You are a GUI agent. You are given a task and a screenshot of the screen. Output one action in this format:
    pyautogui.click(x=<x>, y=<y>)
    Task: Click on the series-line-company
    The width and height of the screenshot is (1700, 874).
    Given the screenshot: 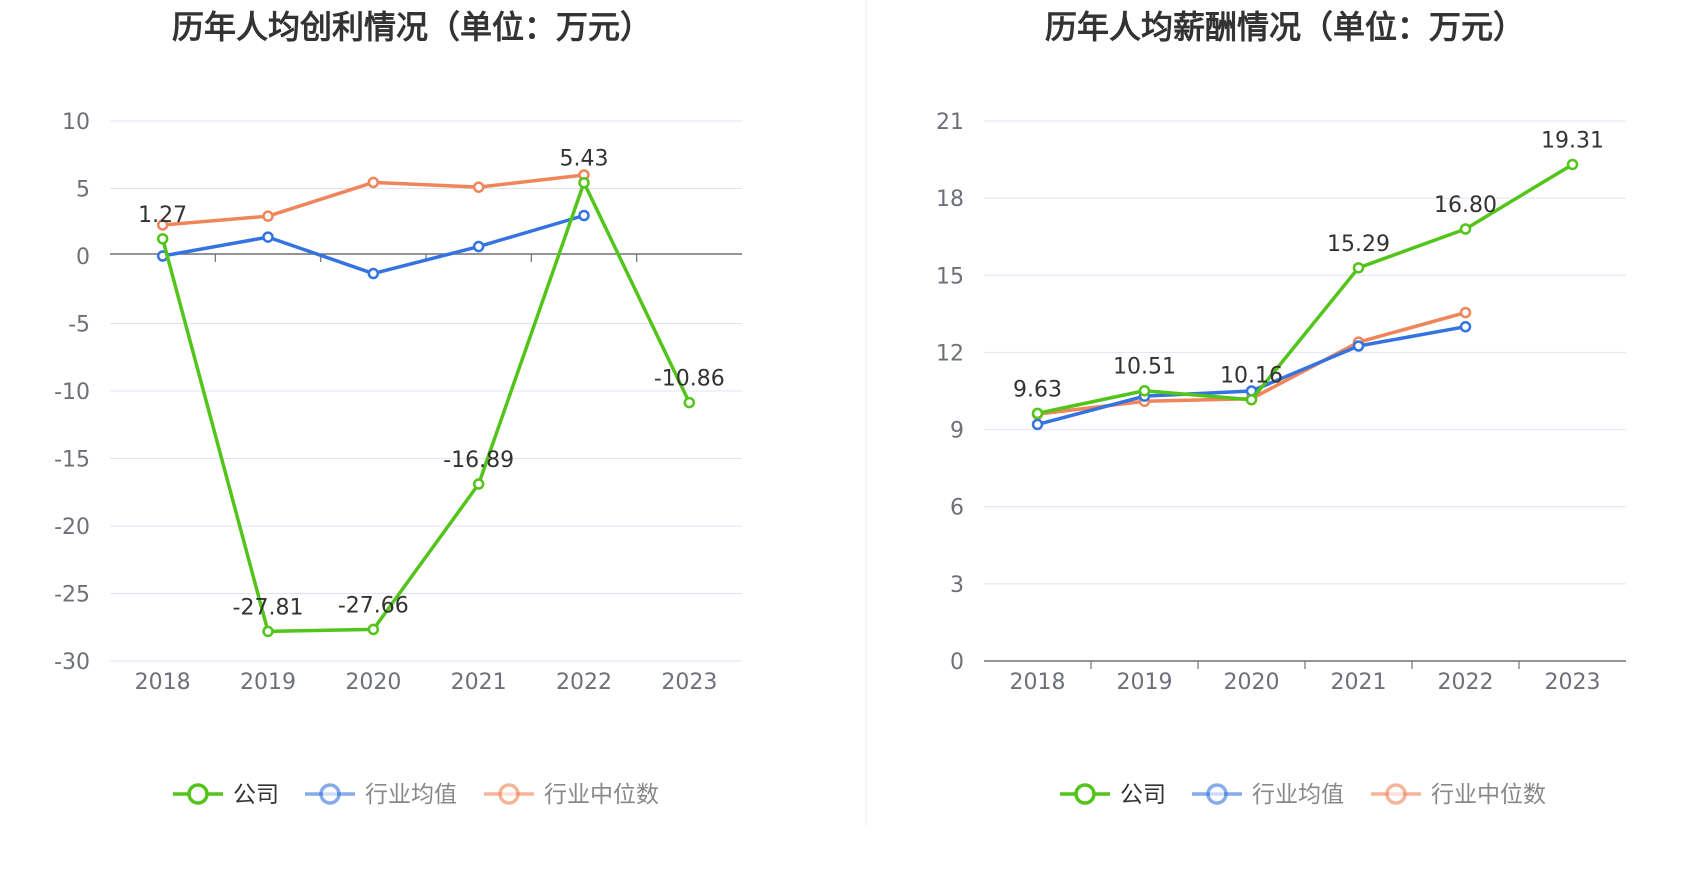 What is the action you would take?
    pyautogui.click(x=1305, y=289)
    